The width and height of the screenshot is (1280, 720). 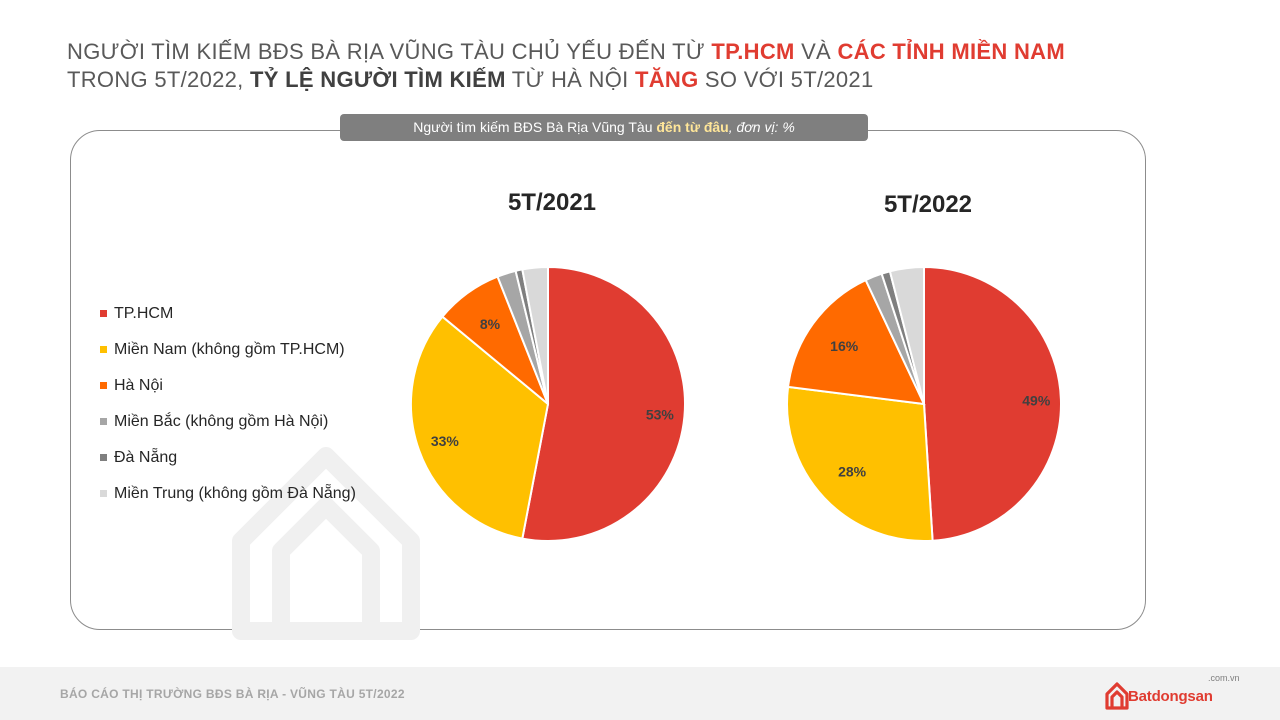 I want to click on subtitle-unit: , đơn vị: %, so click(x=761, y=127).